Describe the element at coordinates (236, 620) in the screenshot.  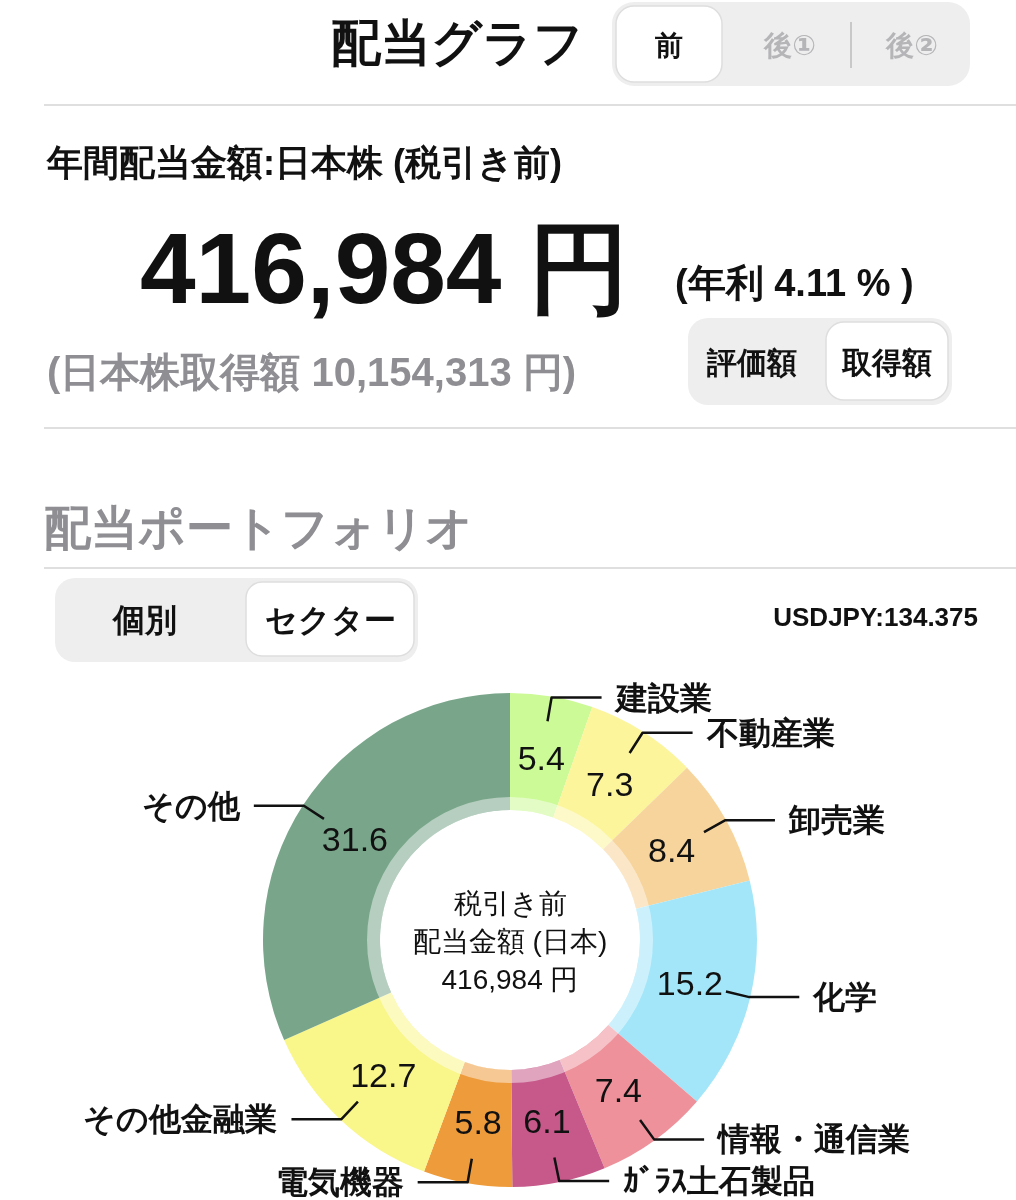
I see `toggle-view: 個別 セクター` at that location.